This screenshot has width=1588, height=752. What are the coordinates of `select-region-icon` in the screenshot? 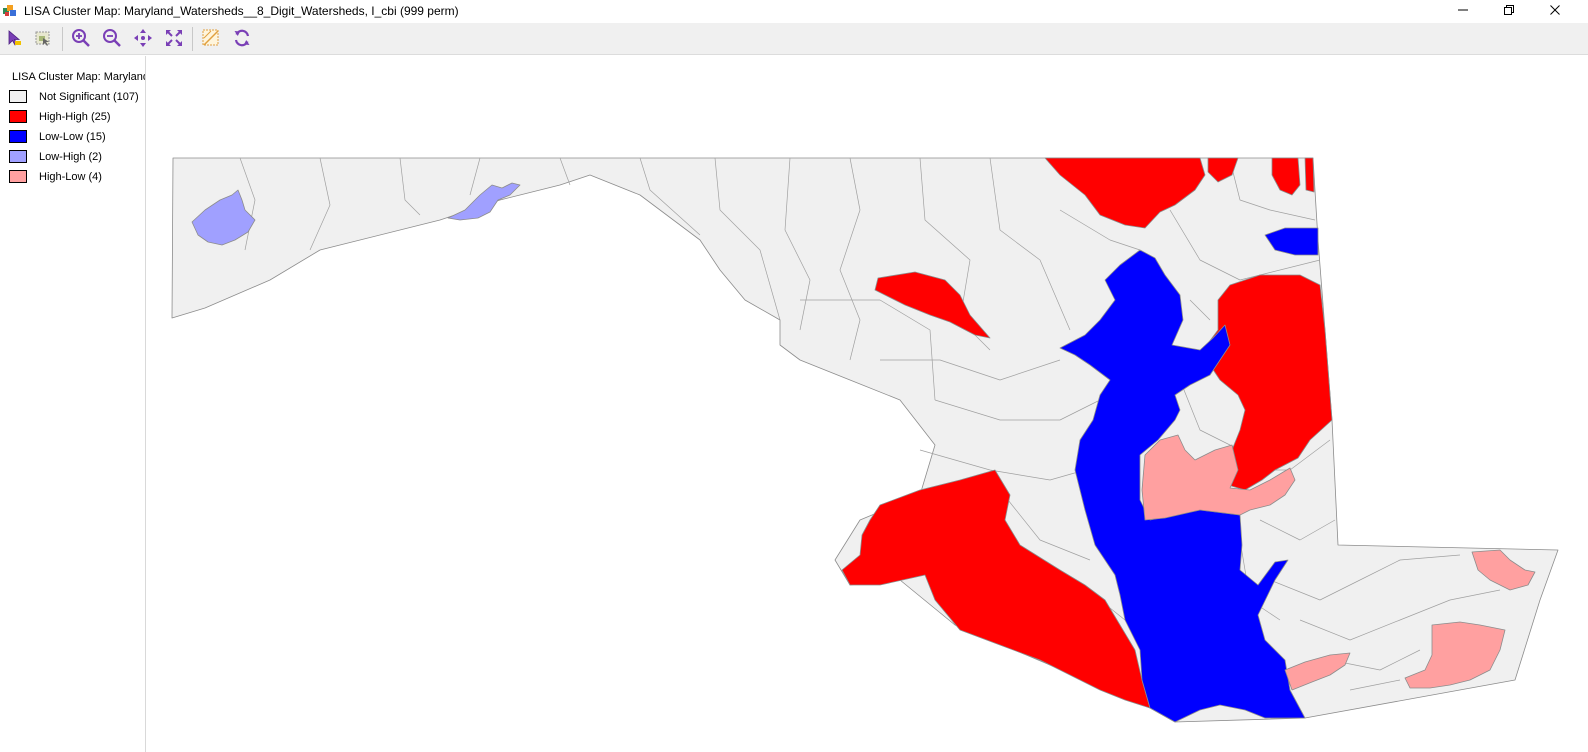 It's located at (43, 39).